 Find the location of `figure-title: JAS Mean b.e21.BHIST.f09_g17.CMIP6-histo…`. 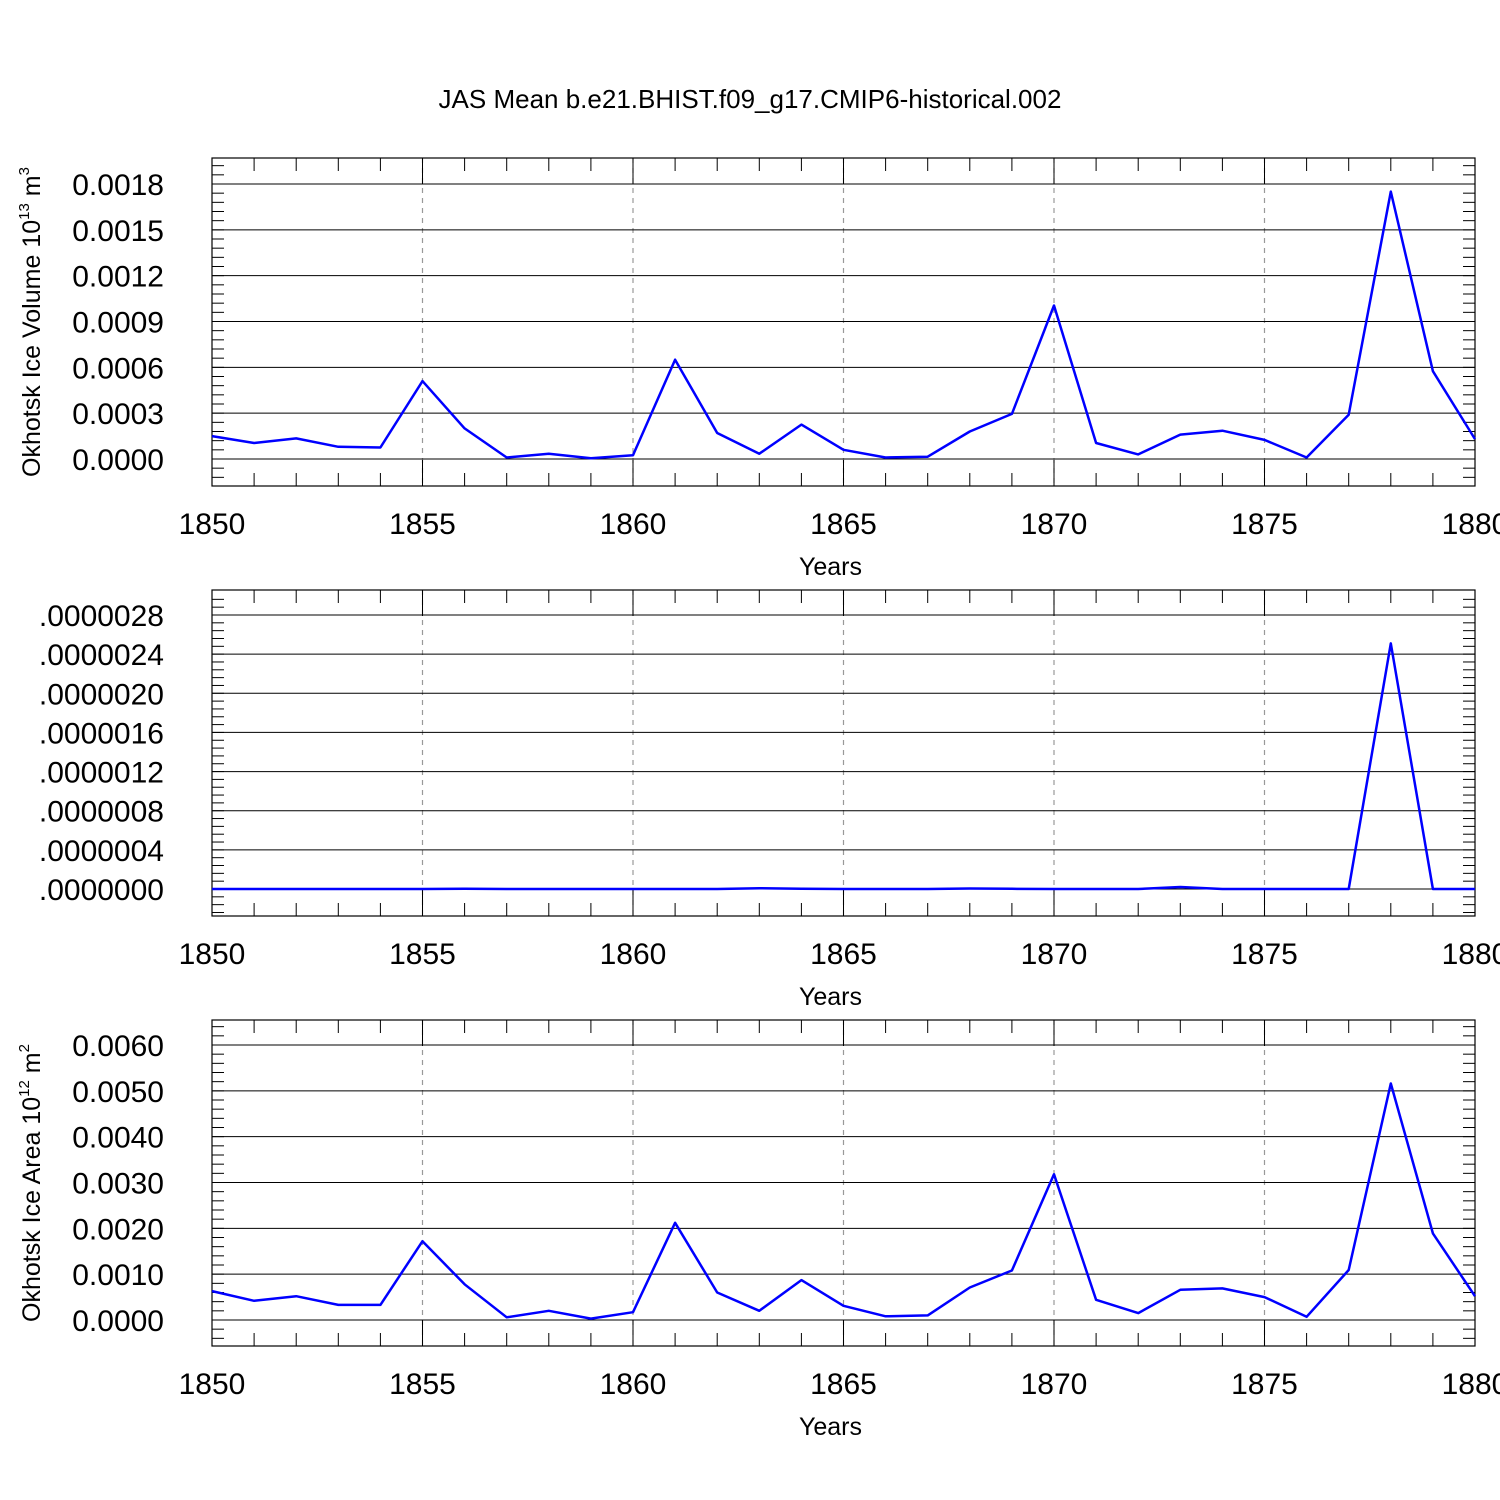

figure-title: JAS Mean b.e21.BHIST.f09_g17.CMIP6-histo… is located at coordinates (750, 99).